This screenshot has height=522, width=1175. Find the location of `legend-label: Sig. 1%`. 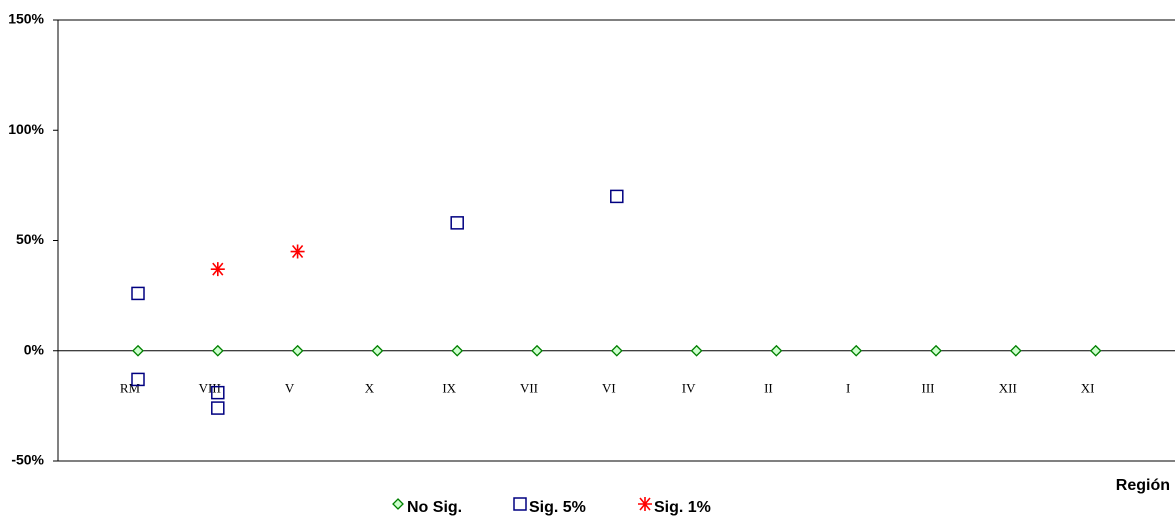

legend-label: Sig. 1% is located at coordinates (682, 507).